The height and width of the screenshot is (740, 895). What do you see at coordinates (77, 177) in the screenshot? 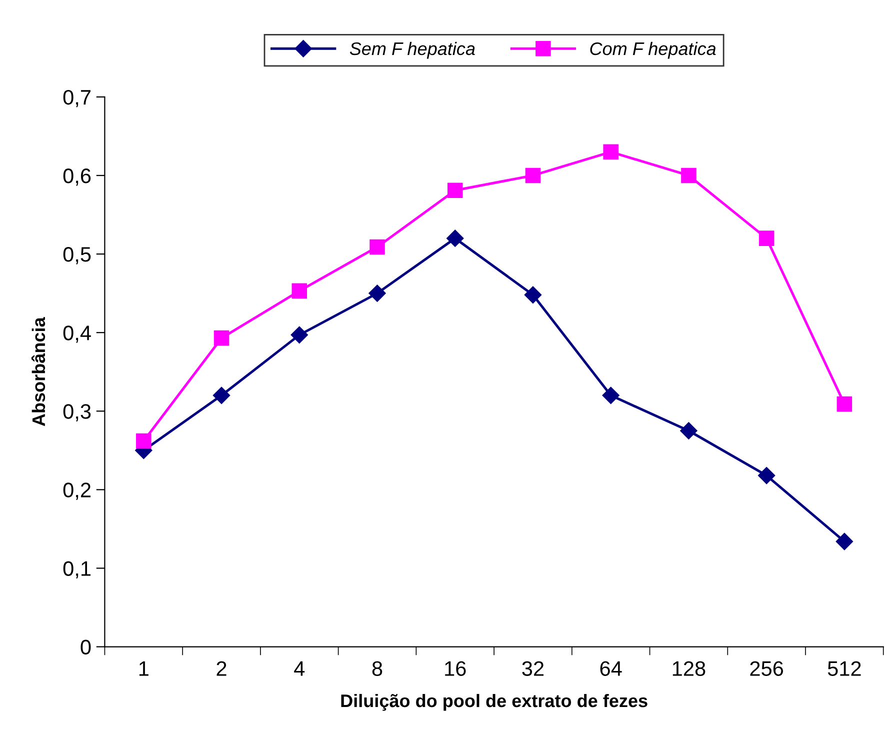
I see `y-tick-label: 0,6` at bounding box center [77, 177].